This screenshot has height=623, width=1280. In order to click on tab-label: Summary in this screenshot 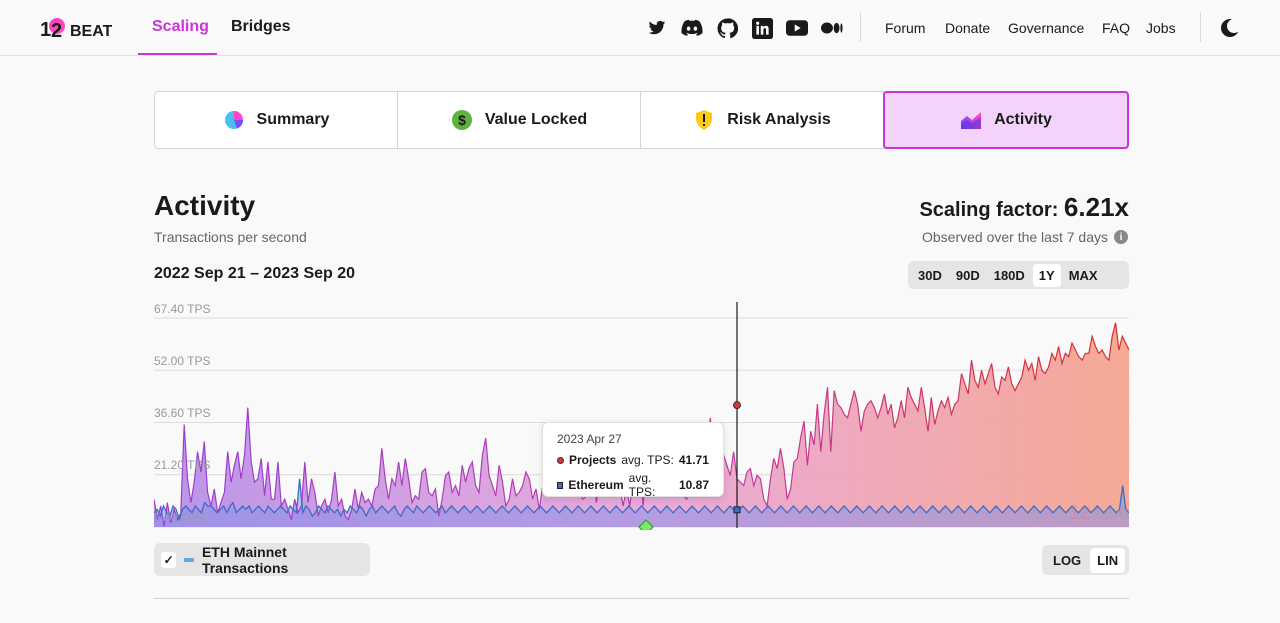, I will do `click(293, 119)`.